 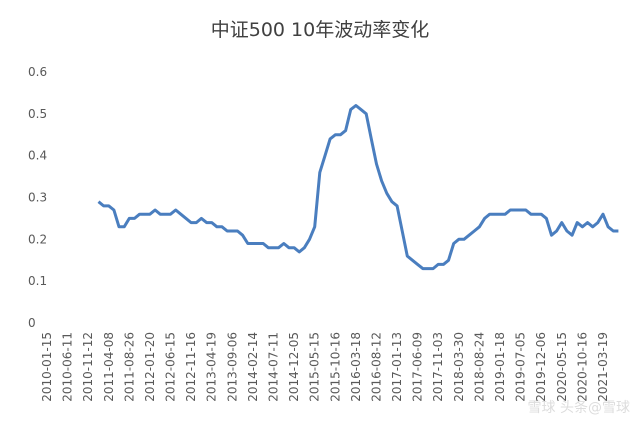 I want to click on x-tick-label: 2010-11-12, so click(x=88, y=367).